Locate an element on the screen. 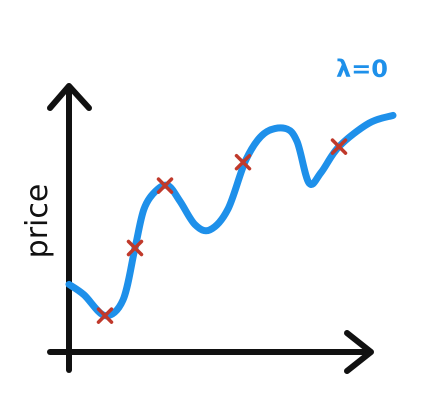 The width and height of the screenshot is (430, 401). y-axis-arrowhead is located at coordinates (69, 97).